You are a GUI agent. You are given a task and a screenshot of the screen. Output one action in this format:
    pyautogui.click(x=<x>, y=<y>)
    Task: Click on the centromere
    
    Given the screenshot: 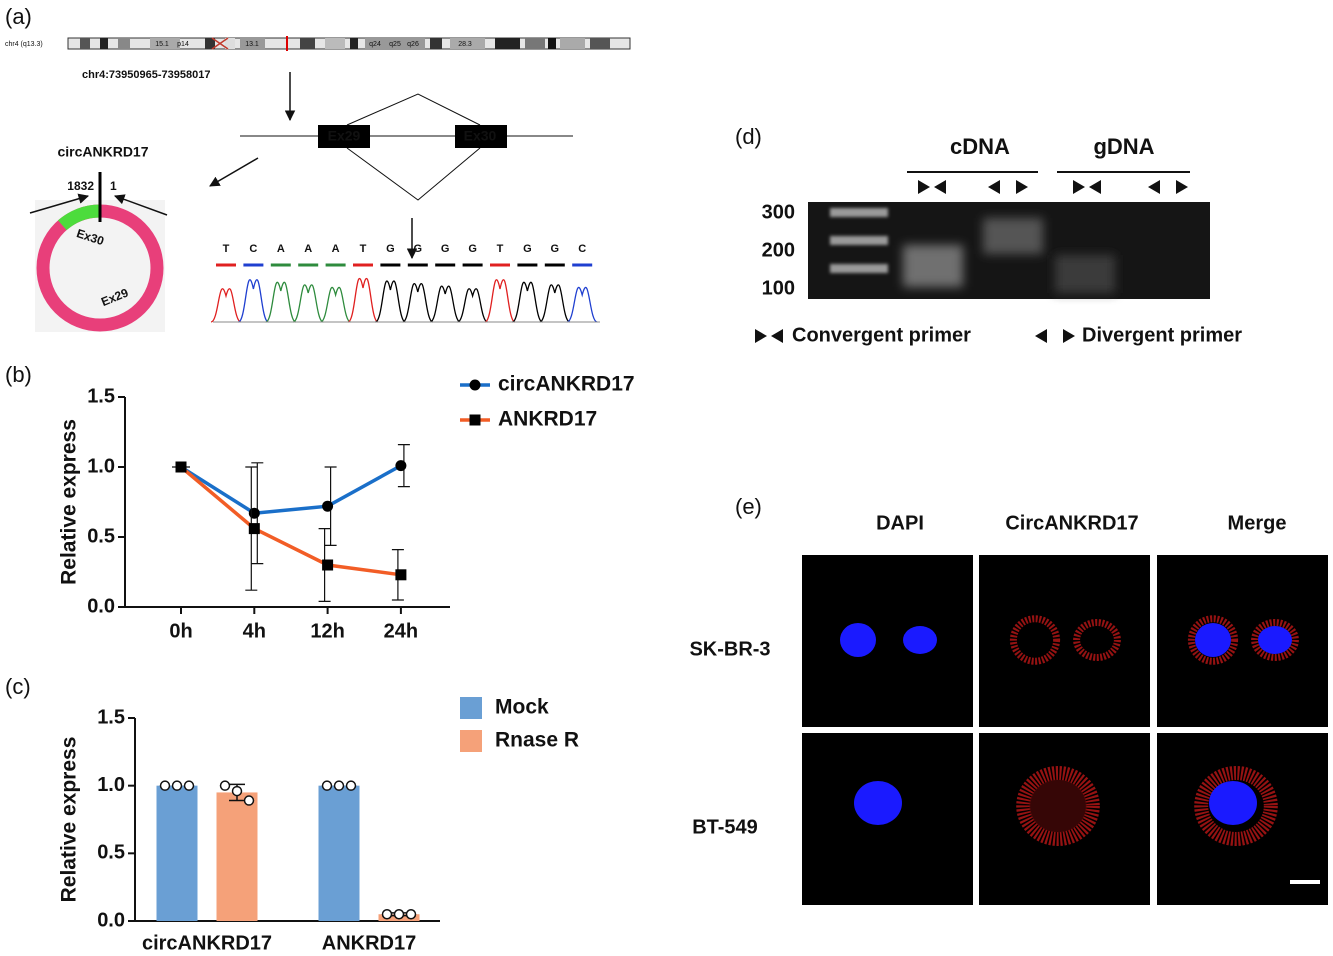 What is the action you would take?
    pyautogui.click(x=220, y=43)
    